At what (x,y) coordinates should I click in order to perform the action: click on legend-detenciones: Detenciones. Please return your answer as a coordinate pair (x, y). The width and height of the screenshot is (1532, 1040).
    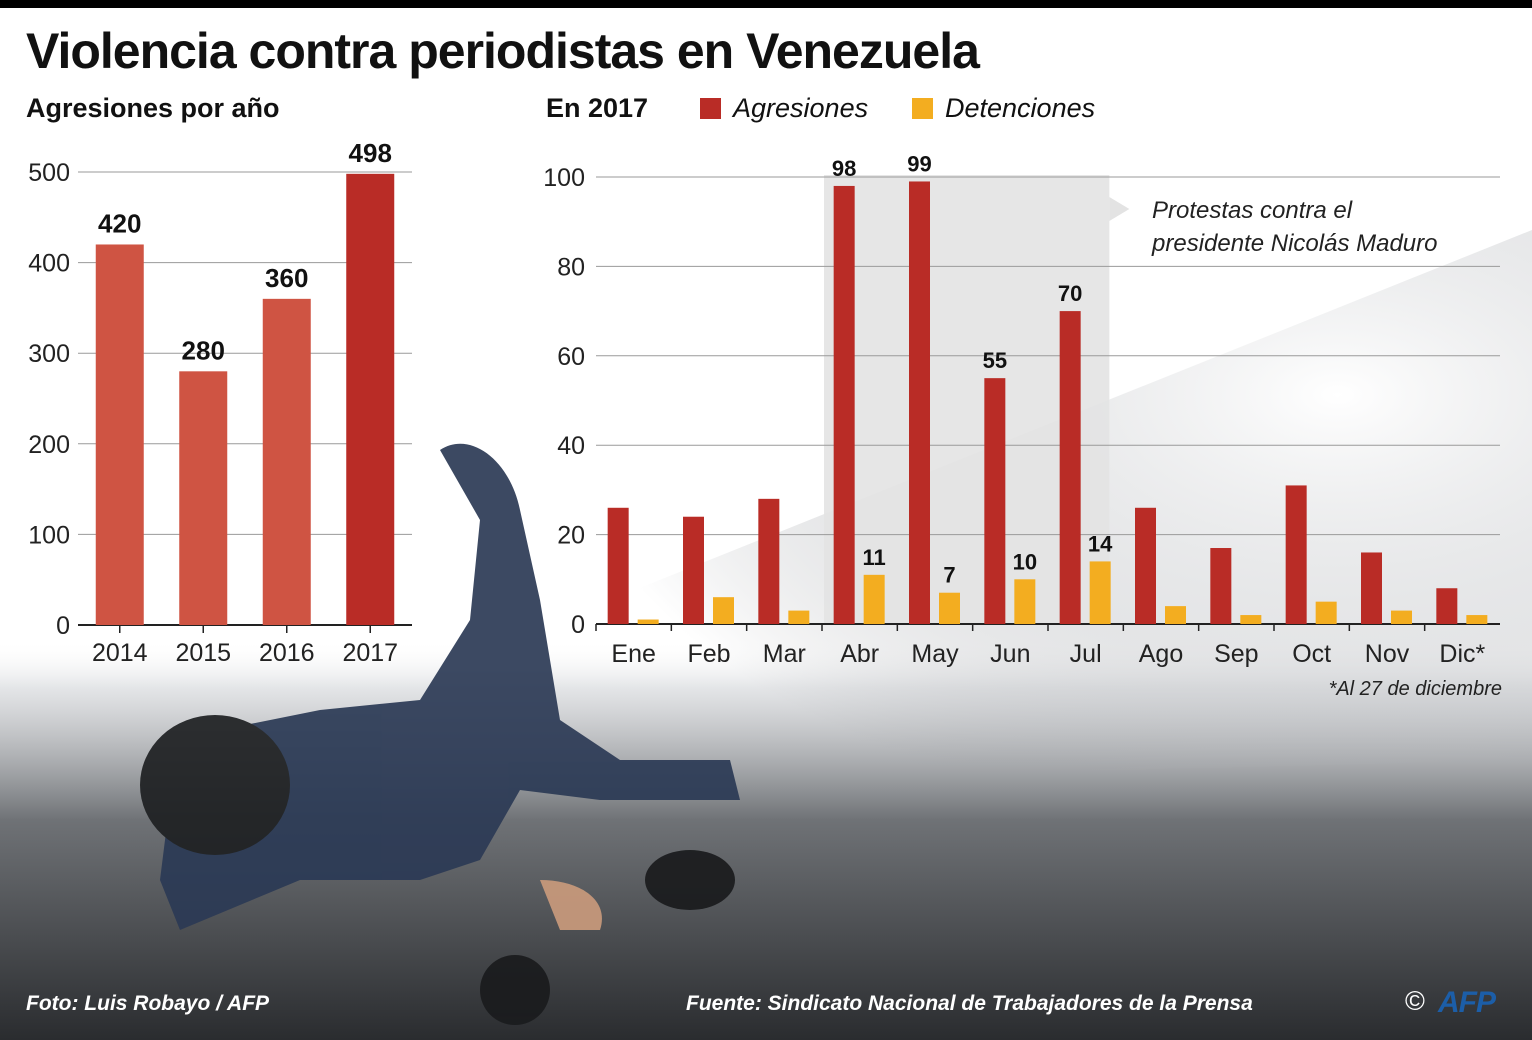
    Looking at the image, I should click on (1003, 108).